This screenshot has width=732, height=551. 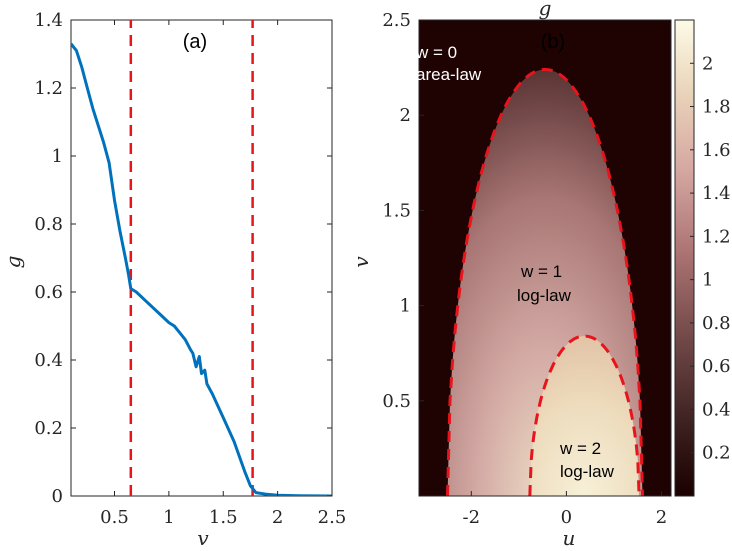 I want to click on colorbar-tick-label: 0.8, so click(x=716, y=323).